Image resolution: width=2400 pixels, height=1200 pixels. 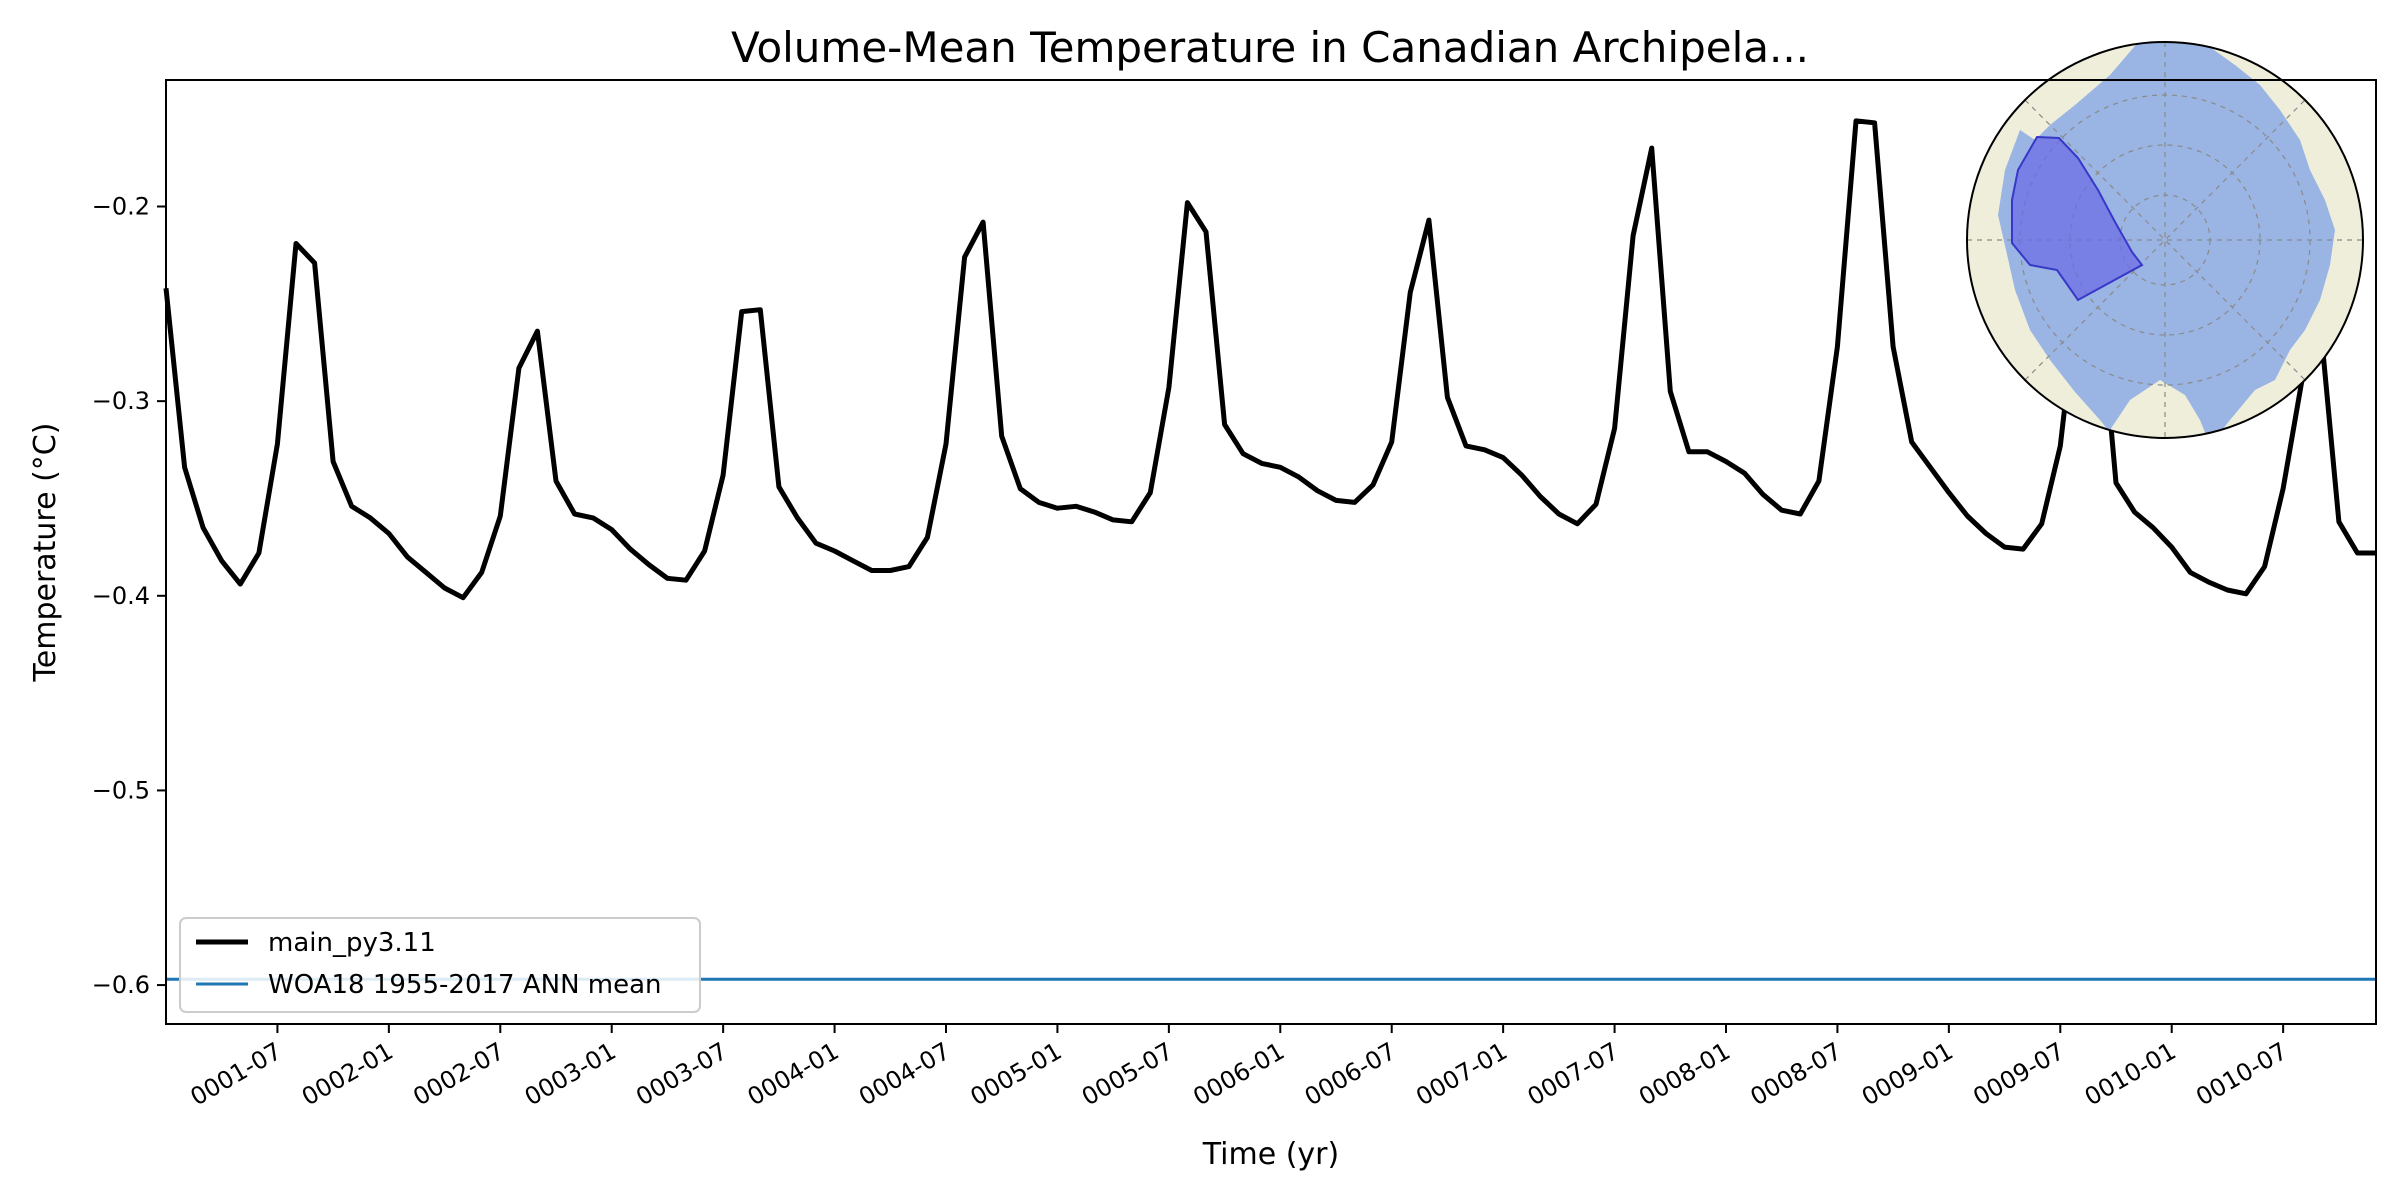 I want to click on inset-map, so click(x=2165, y=240).